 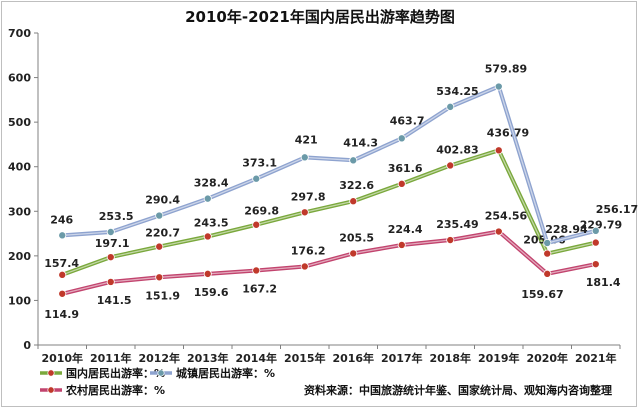 I want to click on urban-rate-label: 534.25, so click(x=457, y=91).